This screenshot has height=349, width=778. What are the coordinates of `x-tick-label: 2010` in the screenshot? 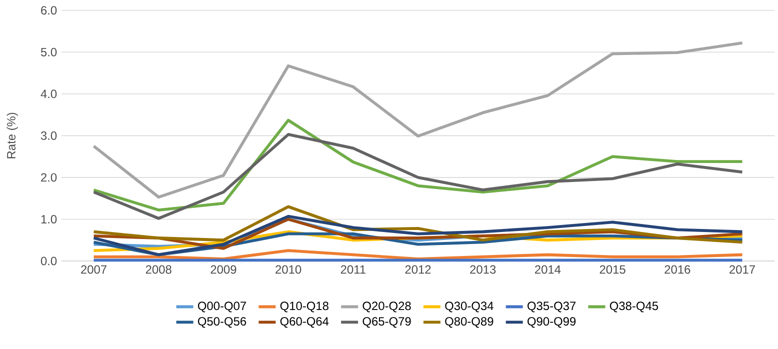 It's located at (289, 269).